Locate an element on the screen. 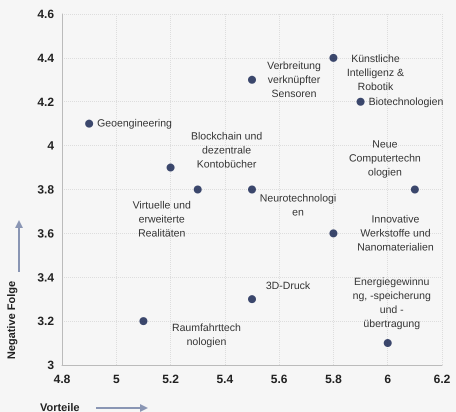 The height and width of the screenshot is (412, 456). annotation: Raumfahrttech nologien is located at coordinates (207, 335).